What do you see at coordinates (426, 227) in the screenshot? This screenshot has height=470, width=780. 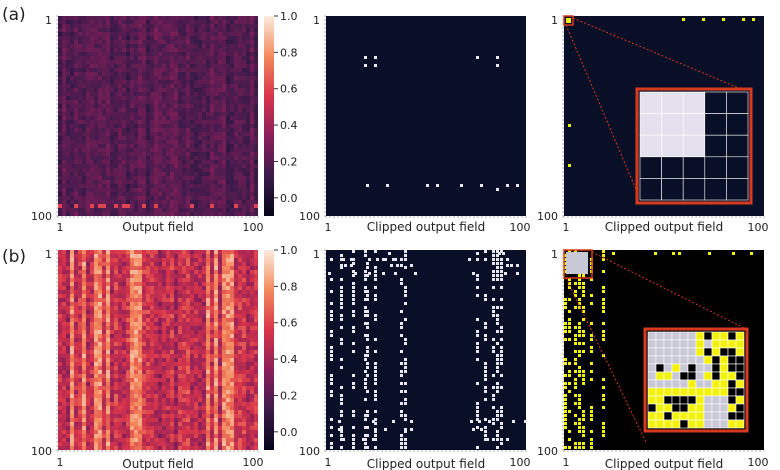 I see `xlabel-a2: Clipped output field` at bounding box center [426, 227].